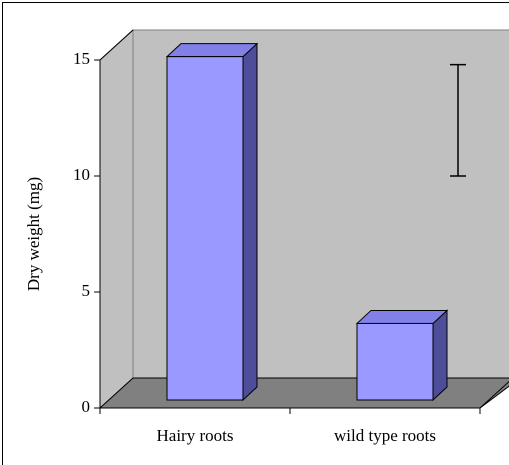  Describe the element at coordinates (81, 174) in the screenshot. I see `y-tick-label: 10` at that location.